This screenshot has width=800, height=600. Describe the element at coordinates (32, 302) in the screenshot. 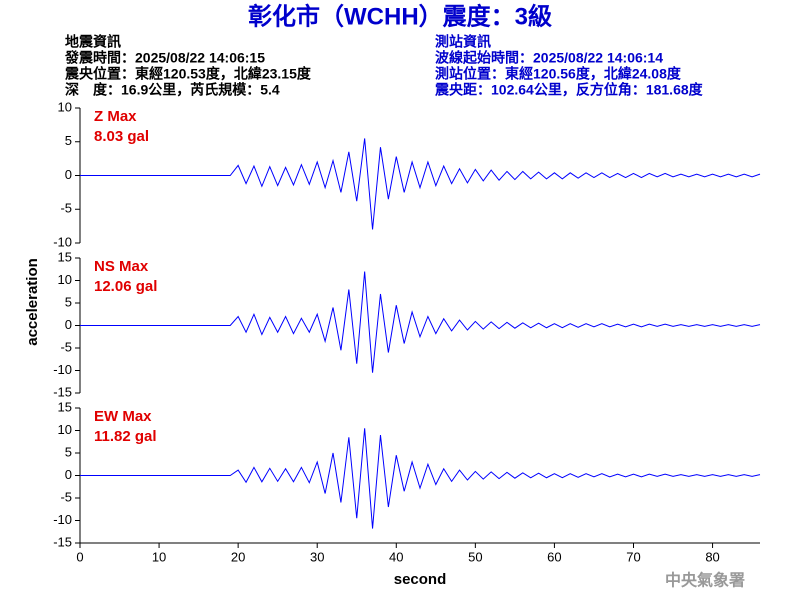

I see `y-axis-label: acceleration` at that location.